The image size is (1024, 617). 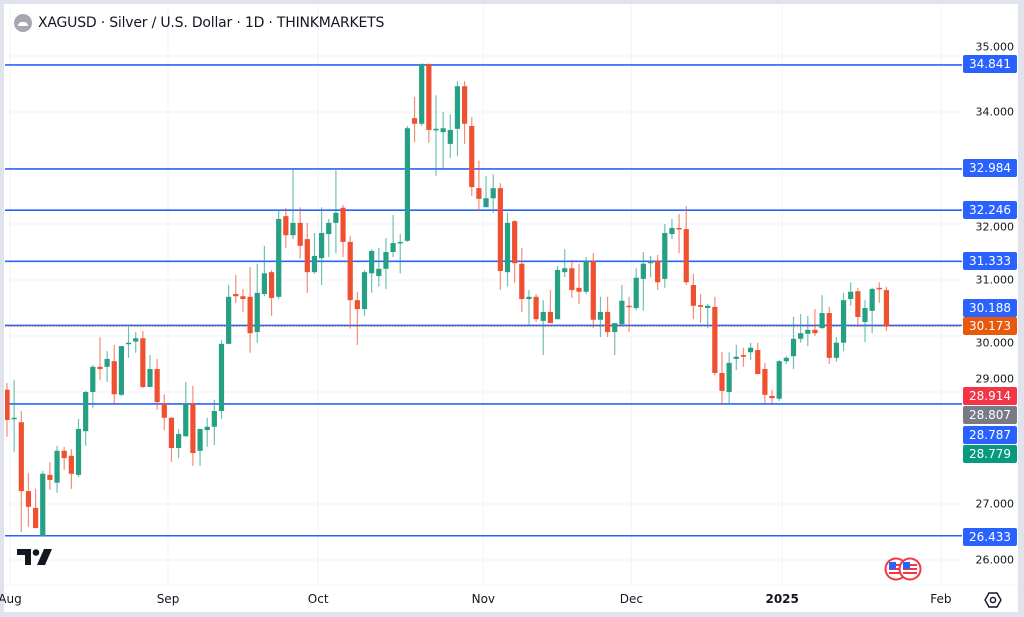 I want to click on frame-top, so click(x=512, y=2).